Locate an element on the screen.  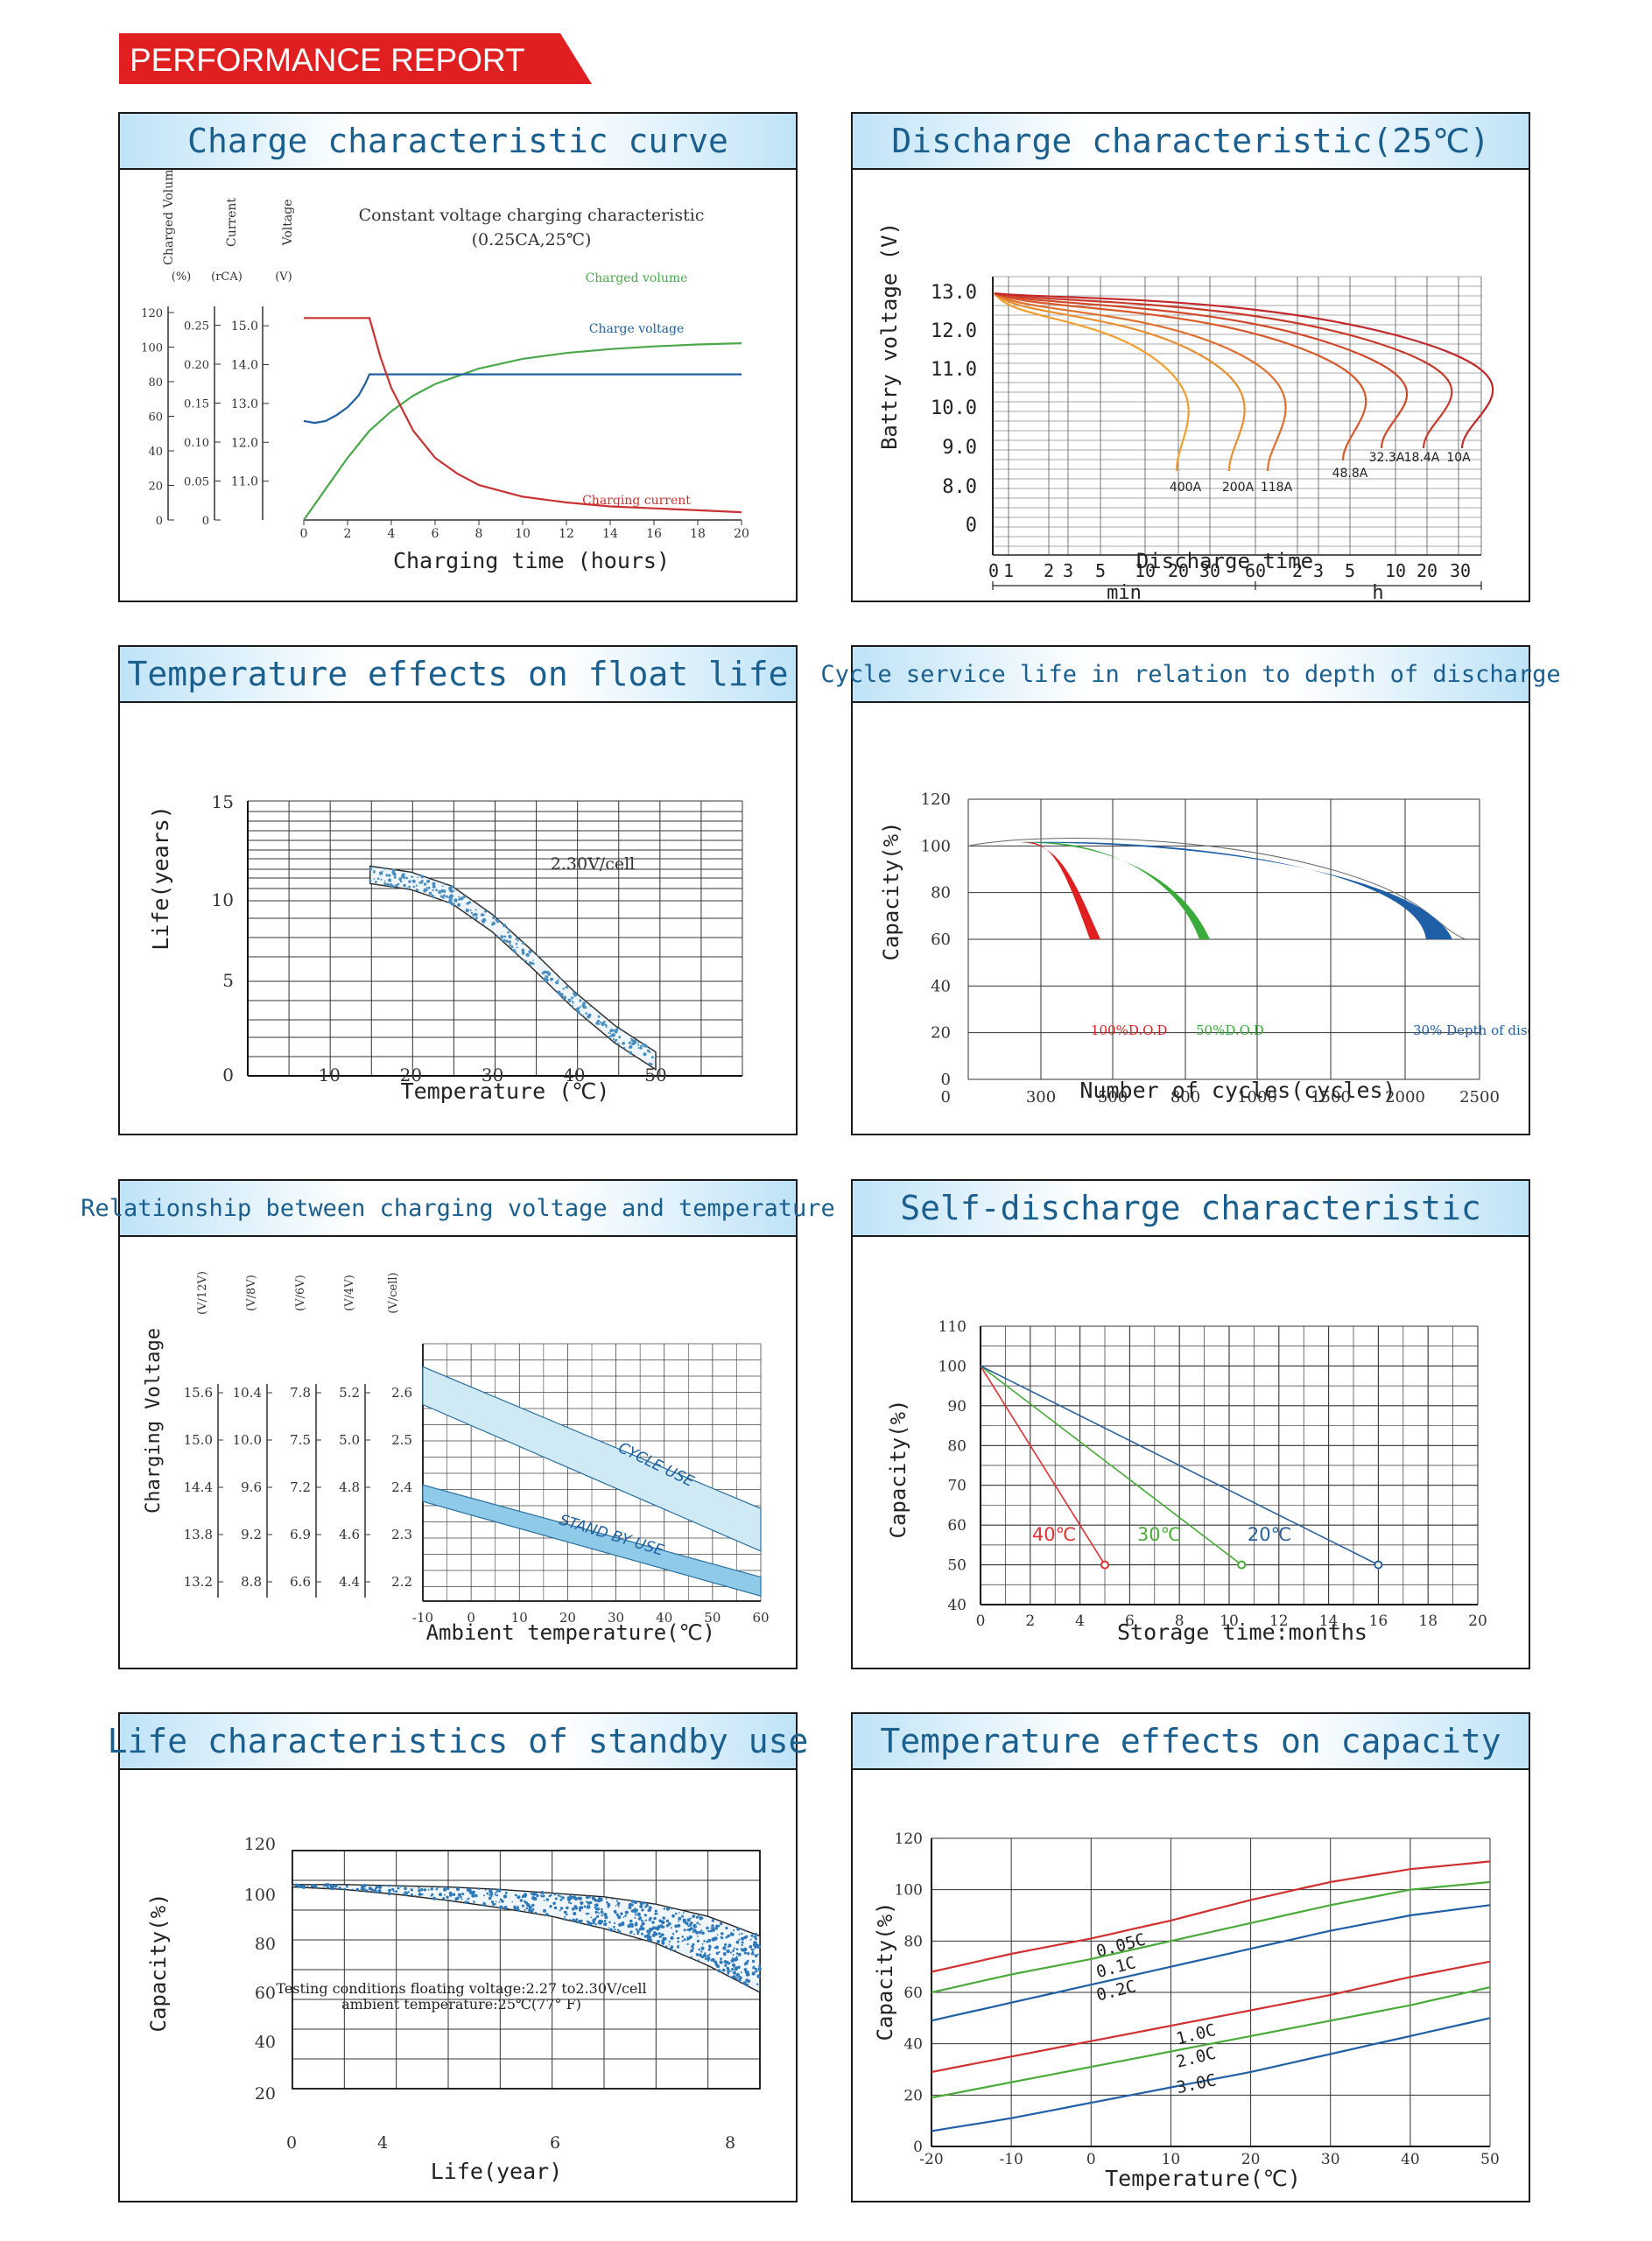
voltage-scale-tick-label: 9.6 is located at coordinates (251, 1487).